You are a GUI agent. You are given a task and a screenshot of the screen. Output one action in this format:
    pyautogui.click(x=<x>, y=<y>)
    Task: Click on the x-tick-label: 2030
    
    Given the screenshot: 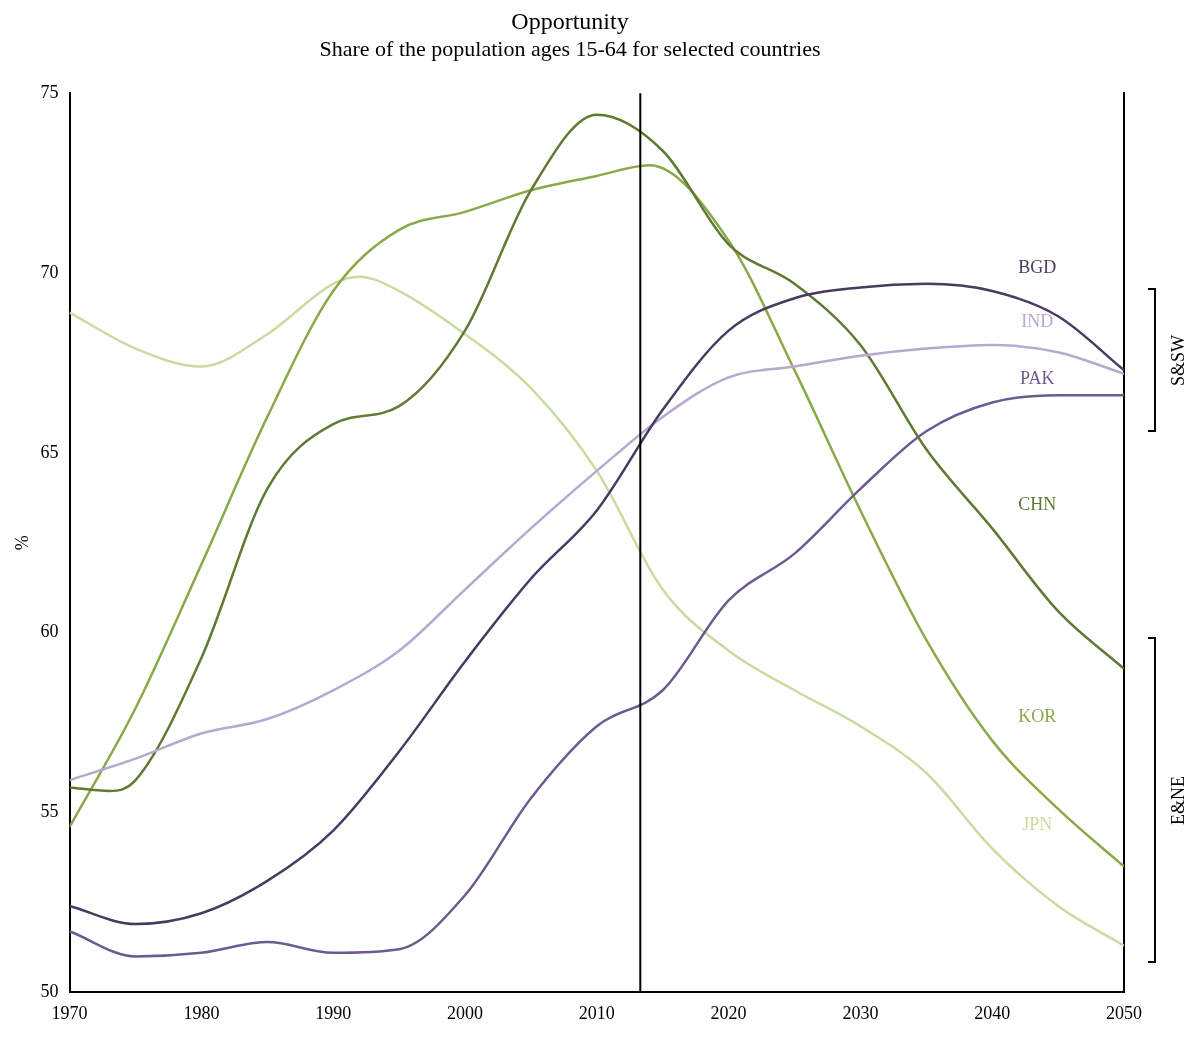 What is the action you would take?
    pyautogui.click(x=860, y=1012)
    